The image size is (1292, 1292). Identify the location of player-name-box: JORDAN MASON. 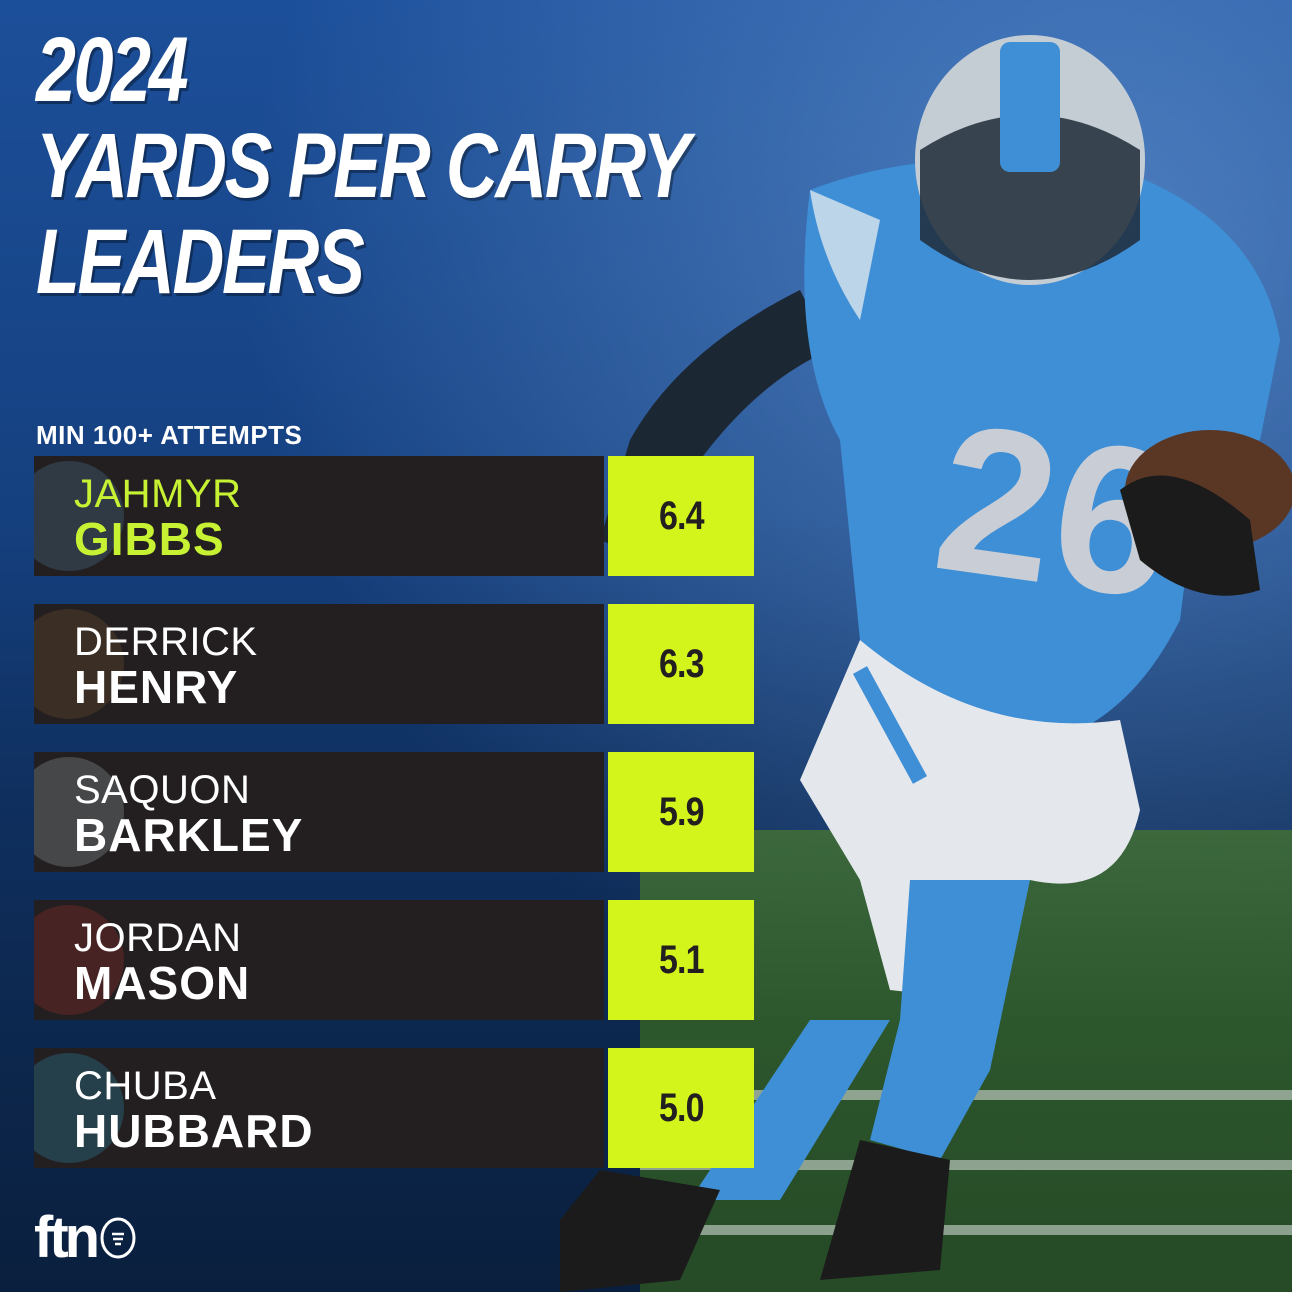
(319, 960).